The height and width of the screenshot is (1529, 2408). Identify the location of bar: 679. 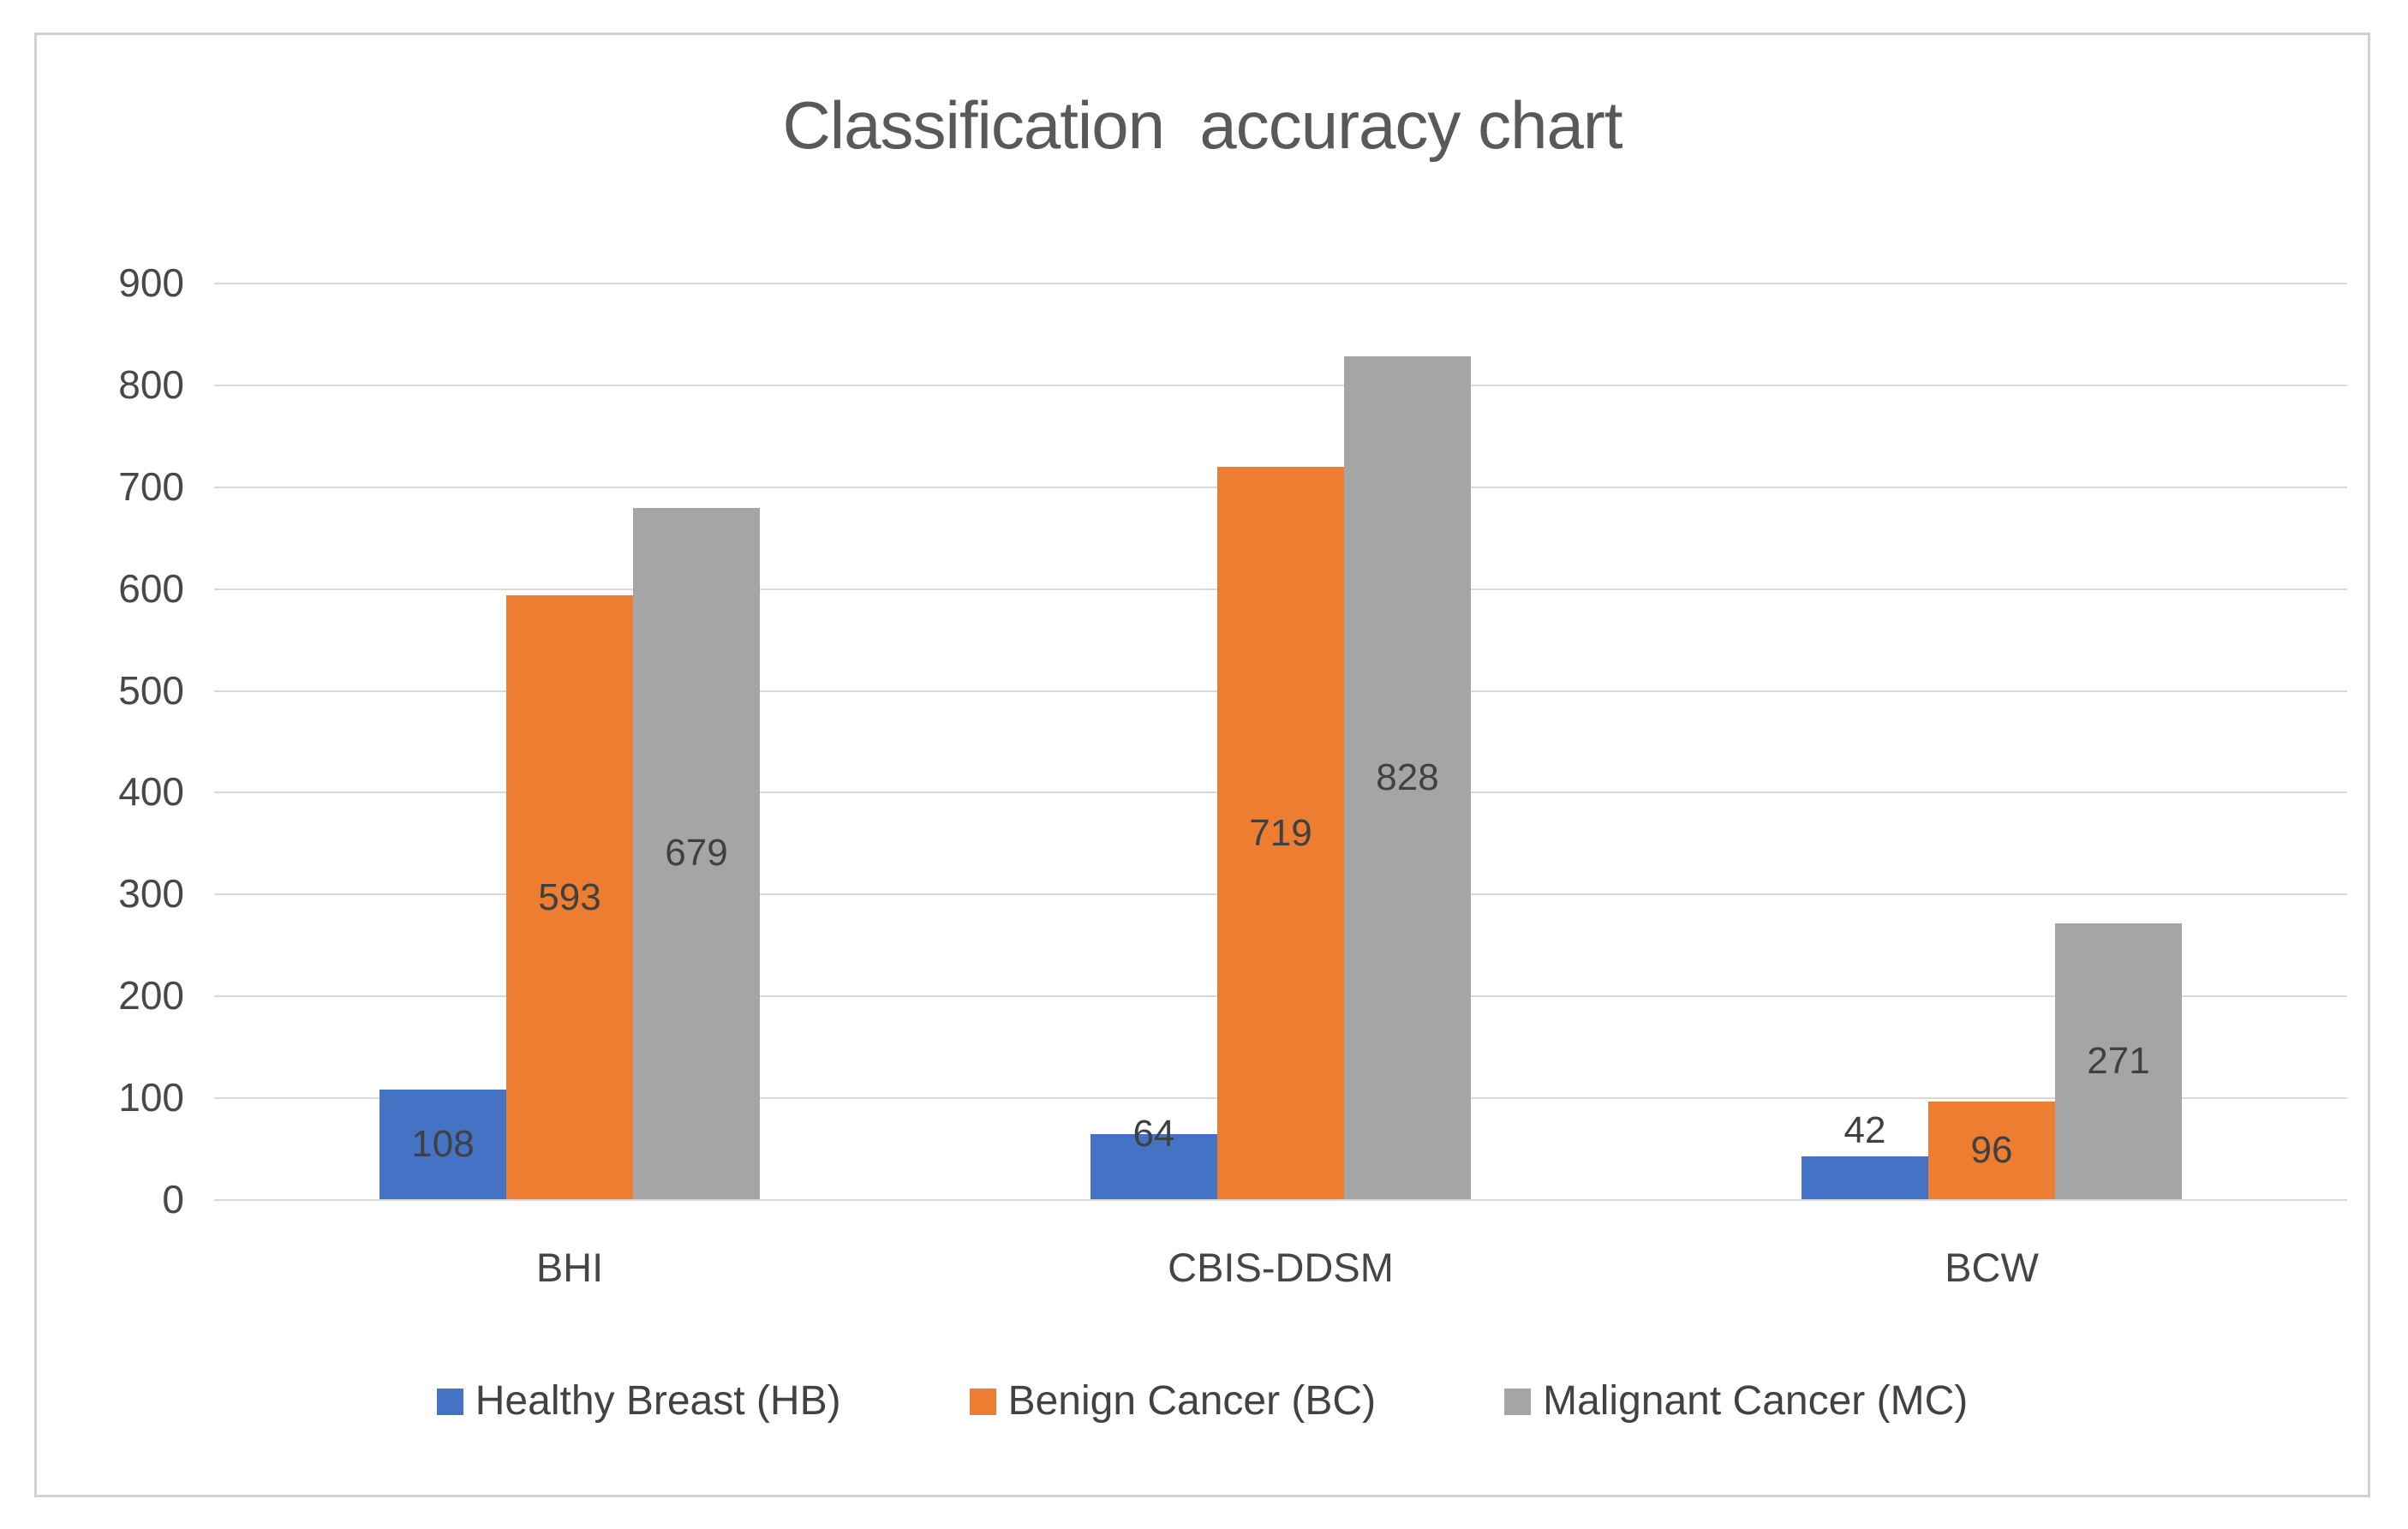
(696, 853).